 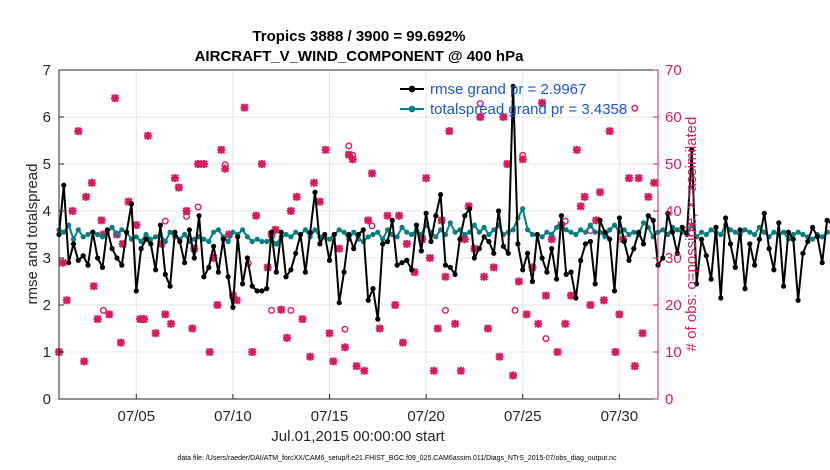 I want to click on y2-axis-label: # of obs: o=possible; ×=assimilated, so click(x=691, y=234).